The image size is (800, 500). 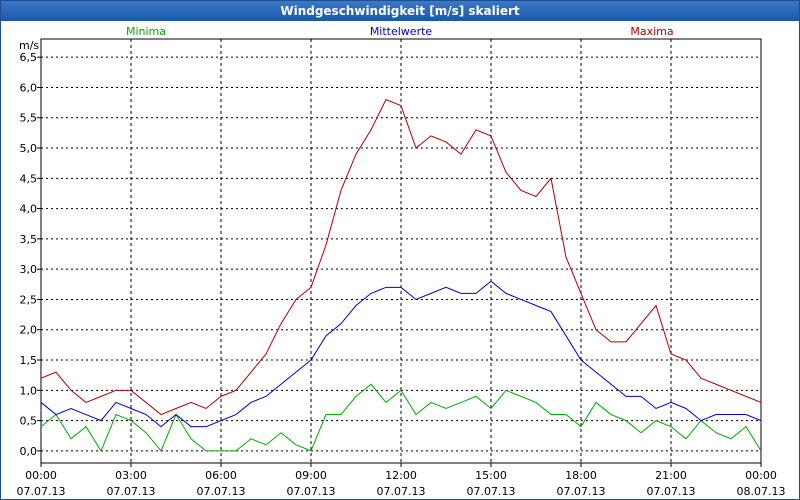 I want to click on y-tick-label: 3,0, so click(x=29, y=269).